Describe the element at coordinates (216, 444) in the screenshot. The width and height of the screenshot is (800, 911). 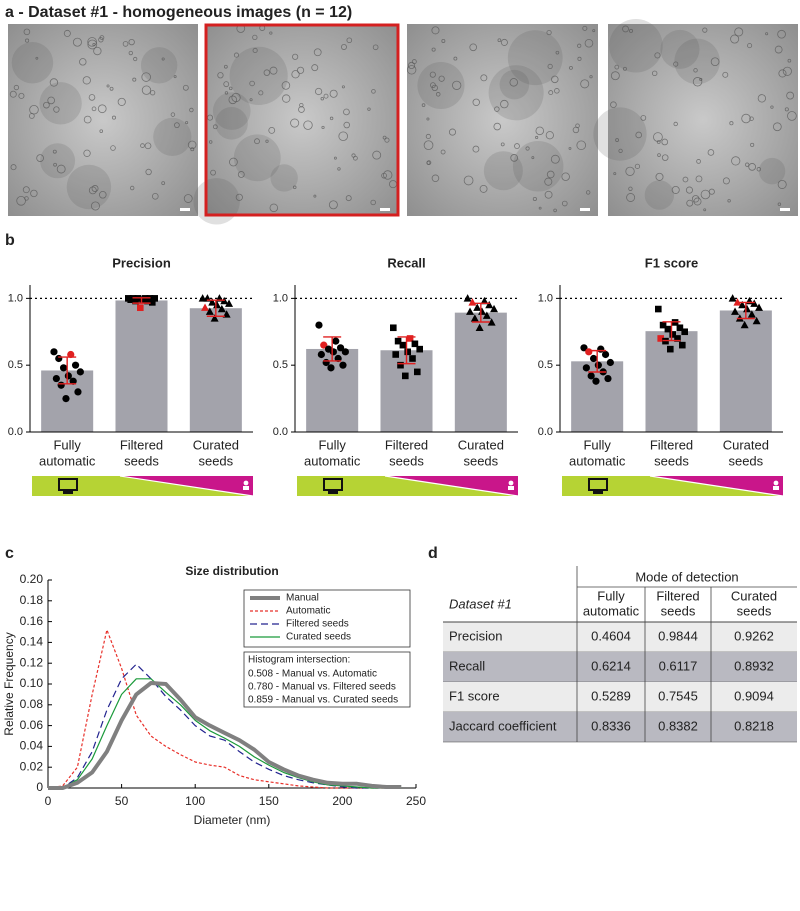
I see `x-tick-label: Curated` at that location.